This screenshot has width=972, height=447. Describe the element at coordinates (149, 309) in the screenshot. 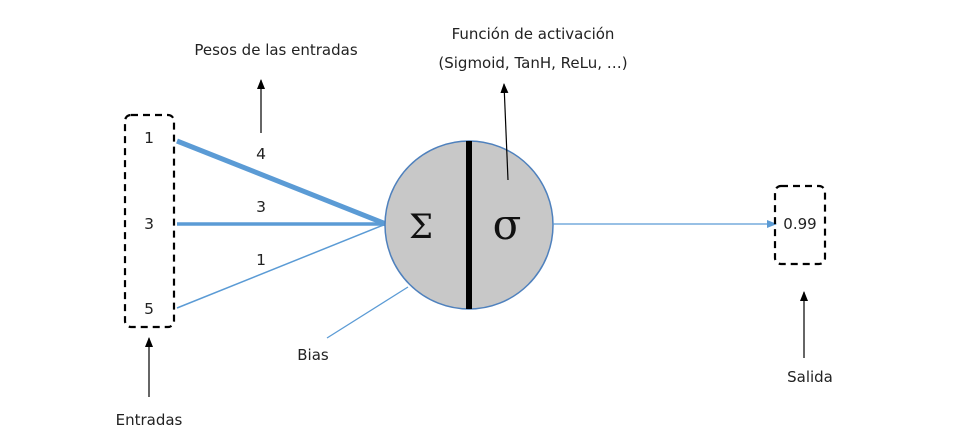

I see `input-value-3: 5` at that location.